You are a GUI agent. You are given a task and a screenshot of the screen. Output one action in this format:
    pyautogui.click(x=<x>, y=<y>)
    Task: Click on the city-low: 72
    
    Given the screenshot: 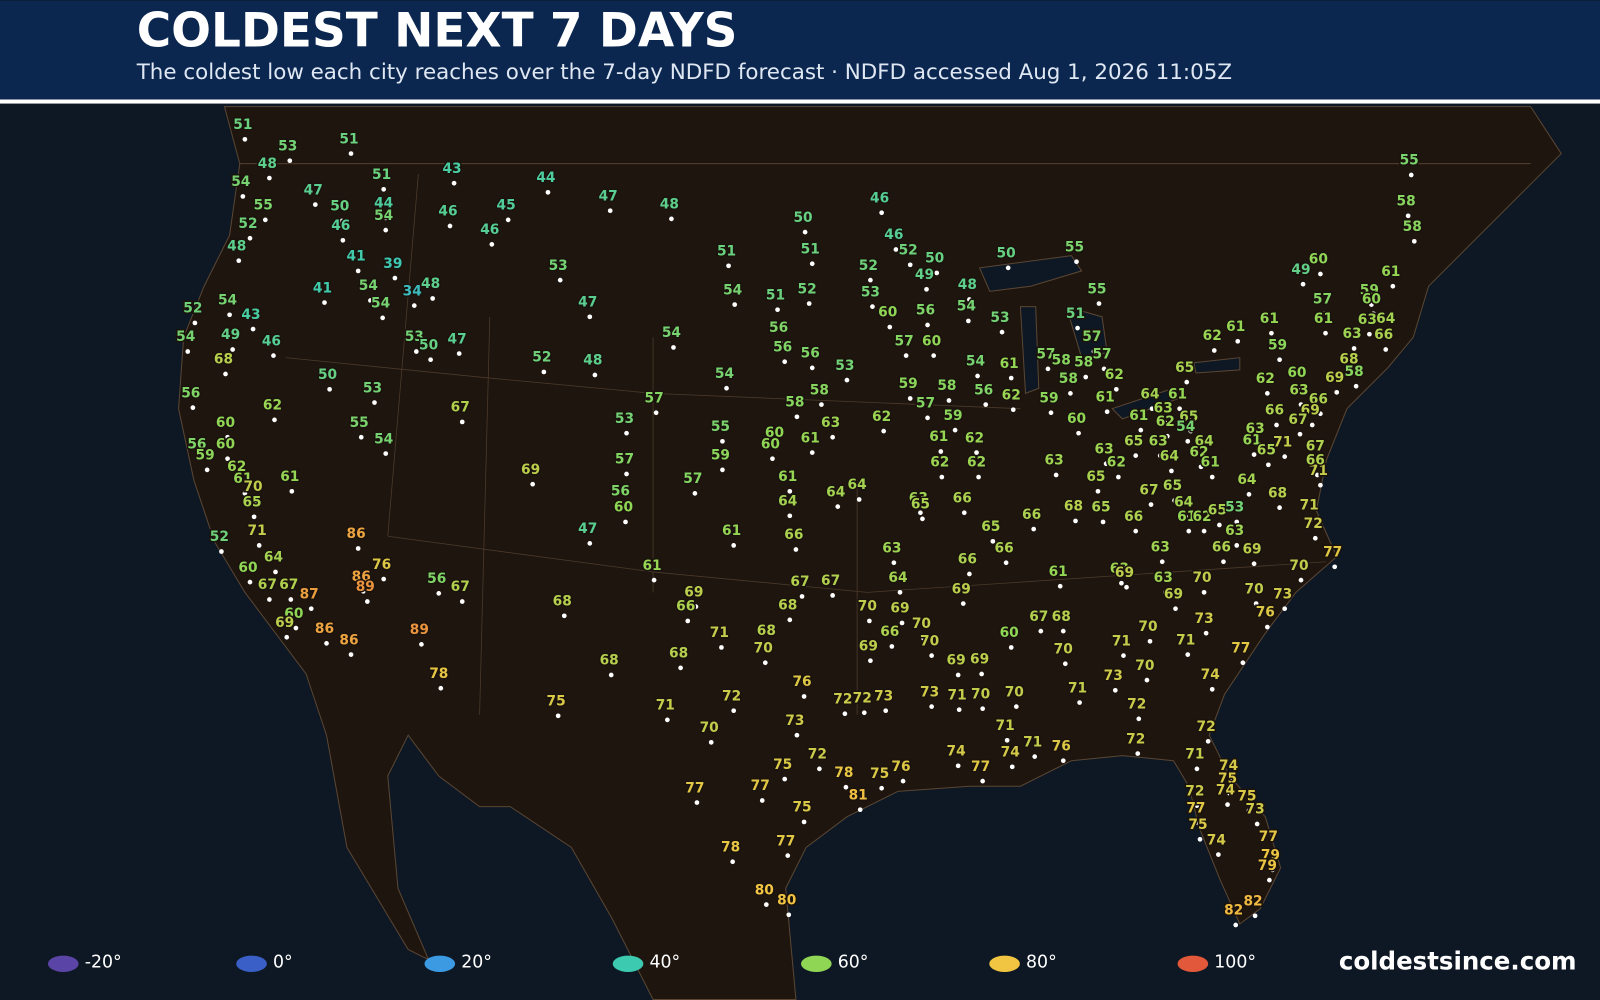 What is the action you would take?
    pyautogui.click(x=1313, y=524)
    